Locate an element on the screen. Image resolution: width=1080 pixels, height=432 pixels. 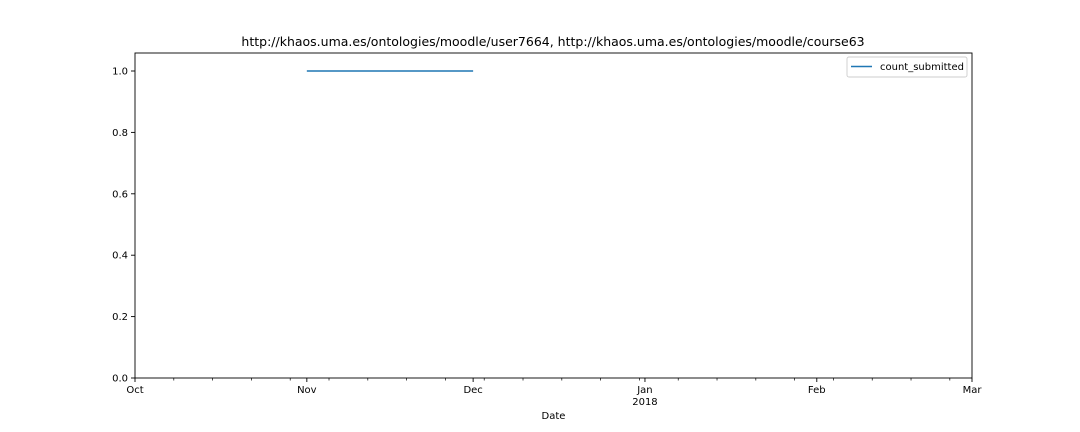
legend: count_submitted is located at coordinates (907, 67).